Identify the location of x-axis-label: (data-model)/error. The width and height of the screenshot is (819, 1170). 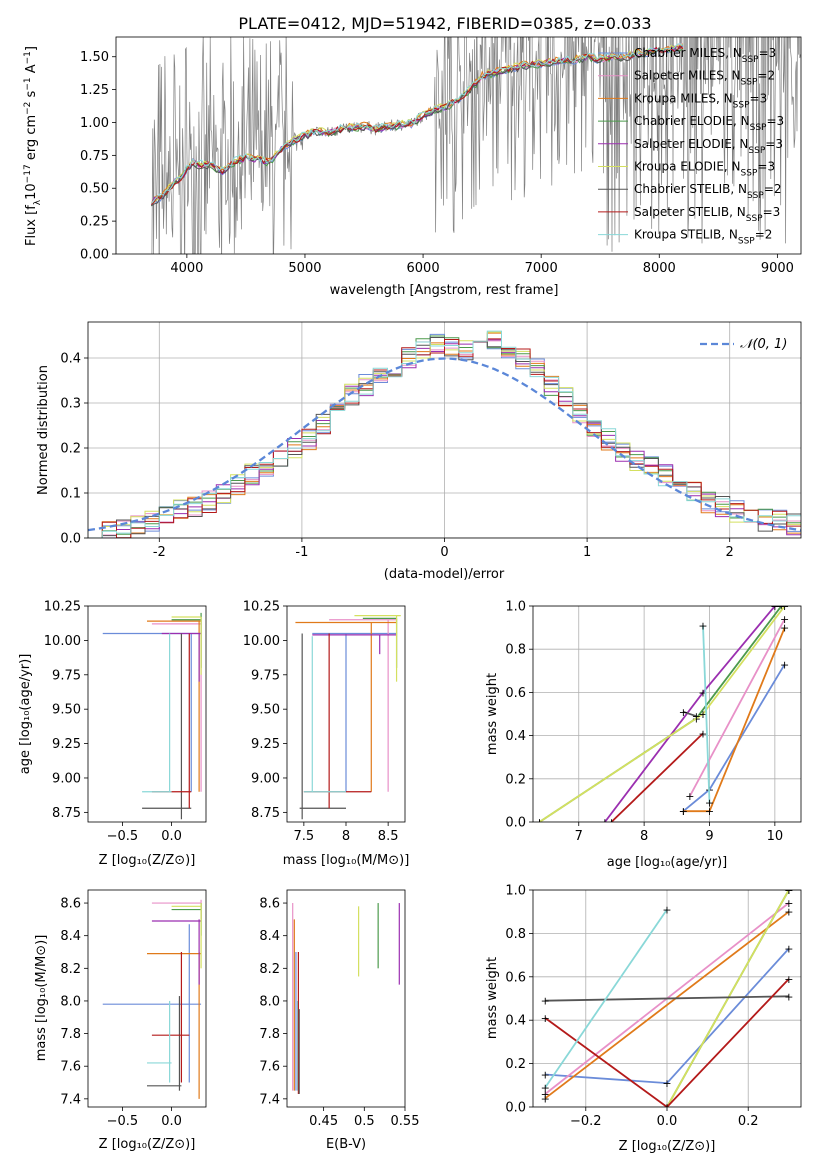
(444, 574).